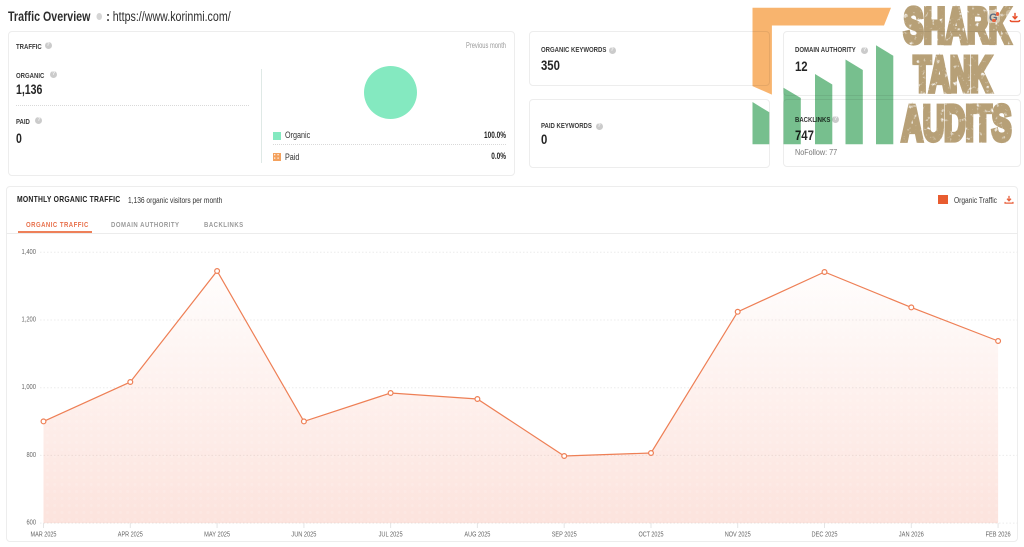  I want to click on svg-text: TANK, so click(953, 74).